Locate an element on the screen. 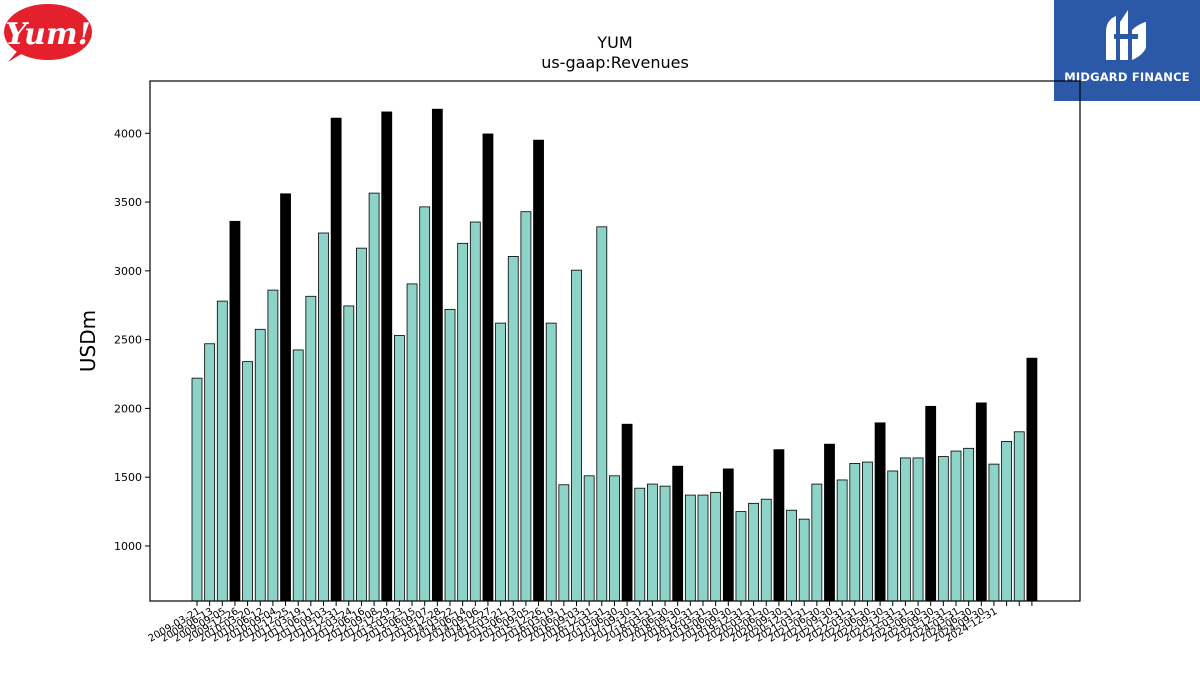 The height and width of the screenshot is (675, 1200). y-tick-label: 2500 is located at coordinates (128, 340).